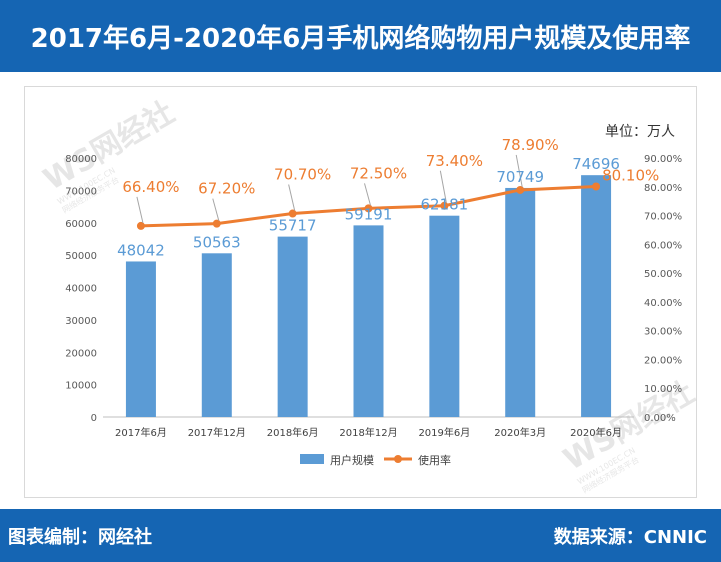 Image resolution: width=721 pixels, height=562 pixels. Describe the element at coordinates (81, 256) in the screenshot. I see `y-left-tick-label: 50000` at that location.